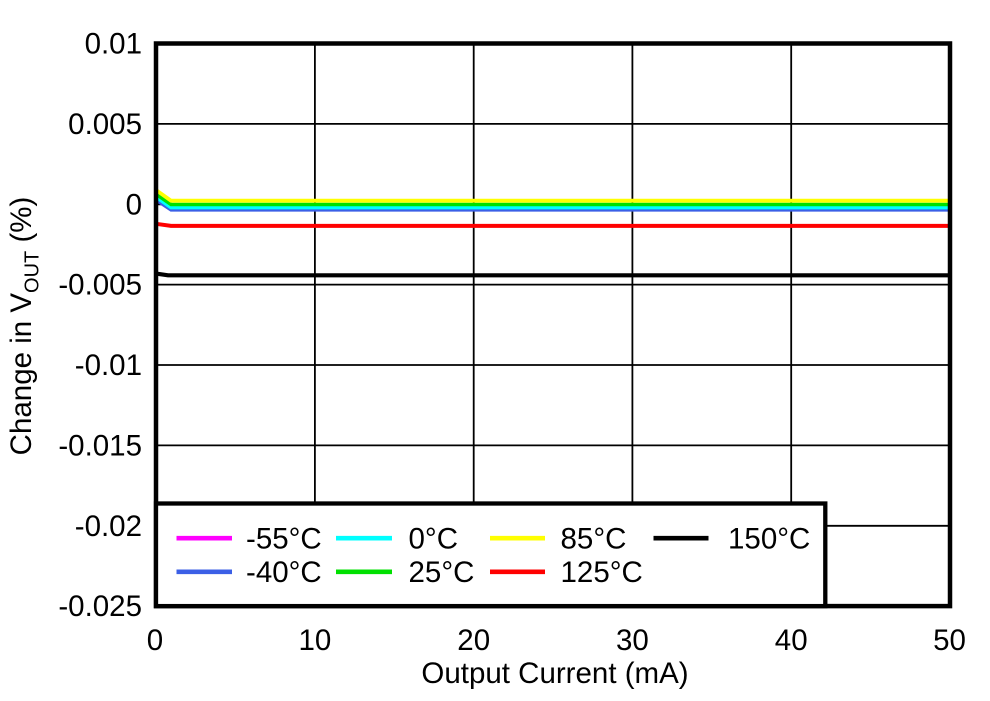 This screenshot has height=701, width=990. What do you see at coordinates (602, 572) in the screenshot?
I see `svg-text: 125°C` at bounding box center [602, 572].